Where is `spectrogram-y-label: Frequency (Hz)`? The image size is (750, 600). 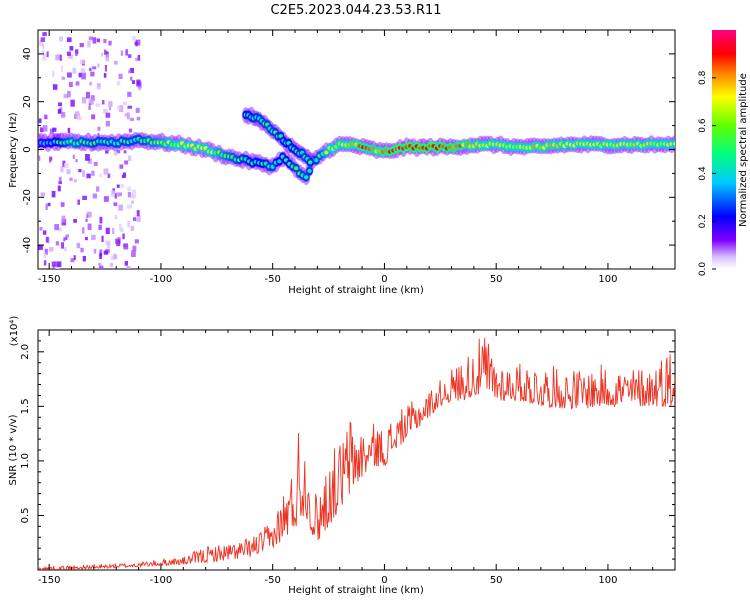
spectrogram-y-label: Frequency (Hz) is located at coordinates (13, 150).